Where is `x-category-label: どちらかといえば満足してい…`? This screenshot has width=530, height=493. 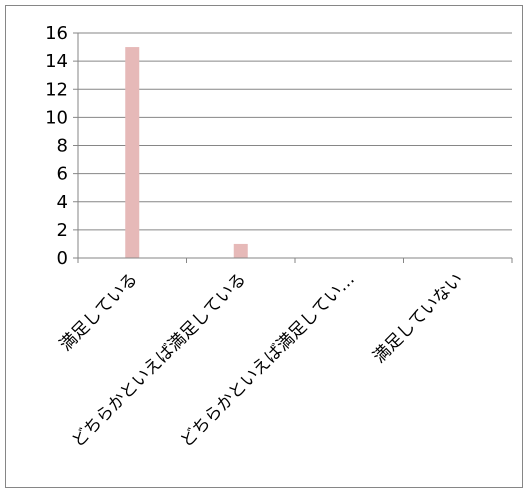 x-category-label: どちらかといえば満足してい… is located at coordinates (268, 360).